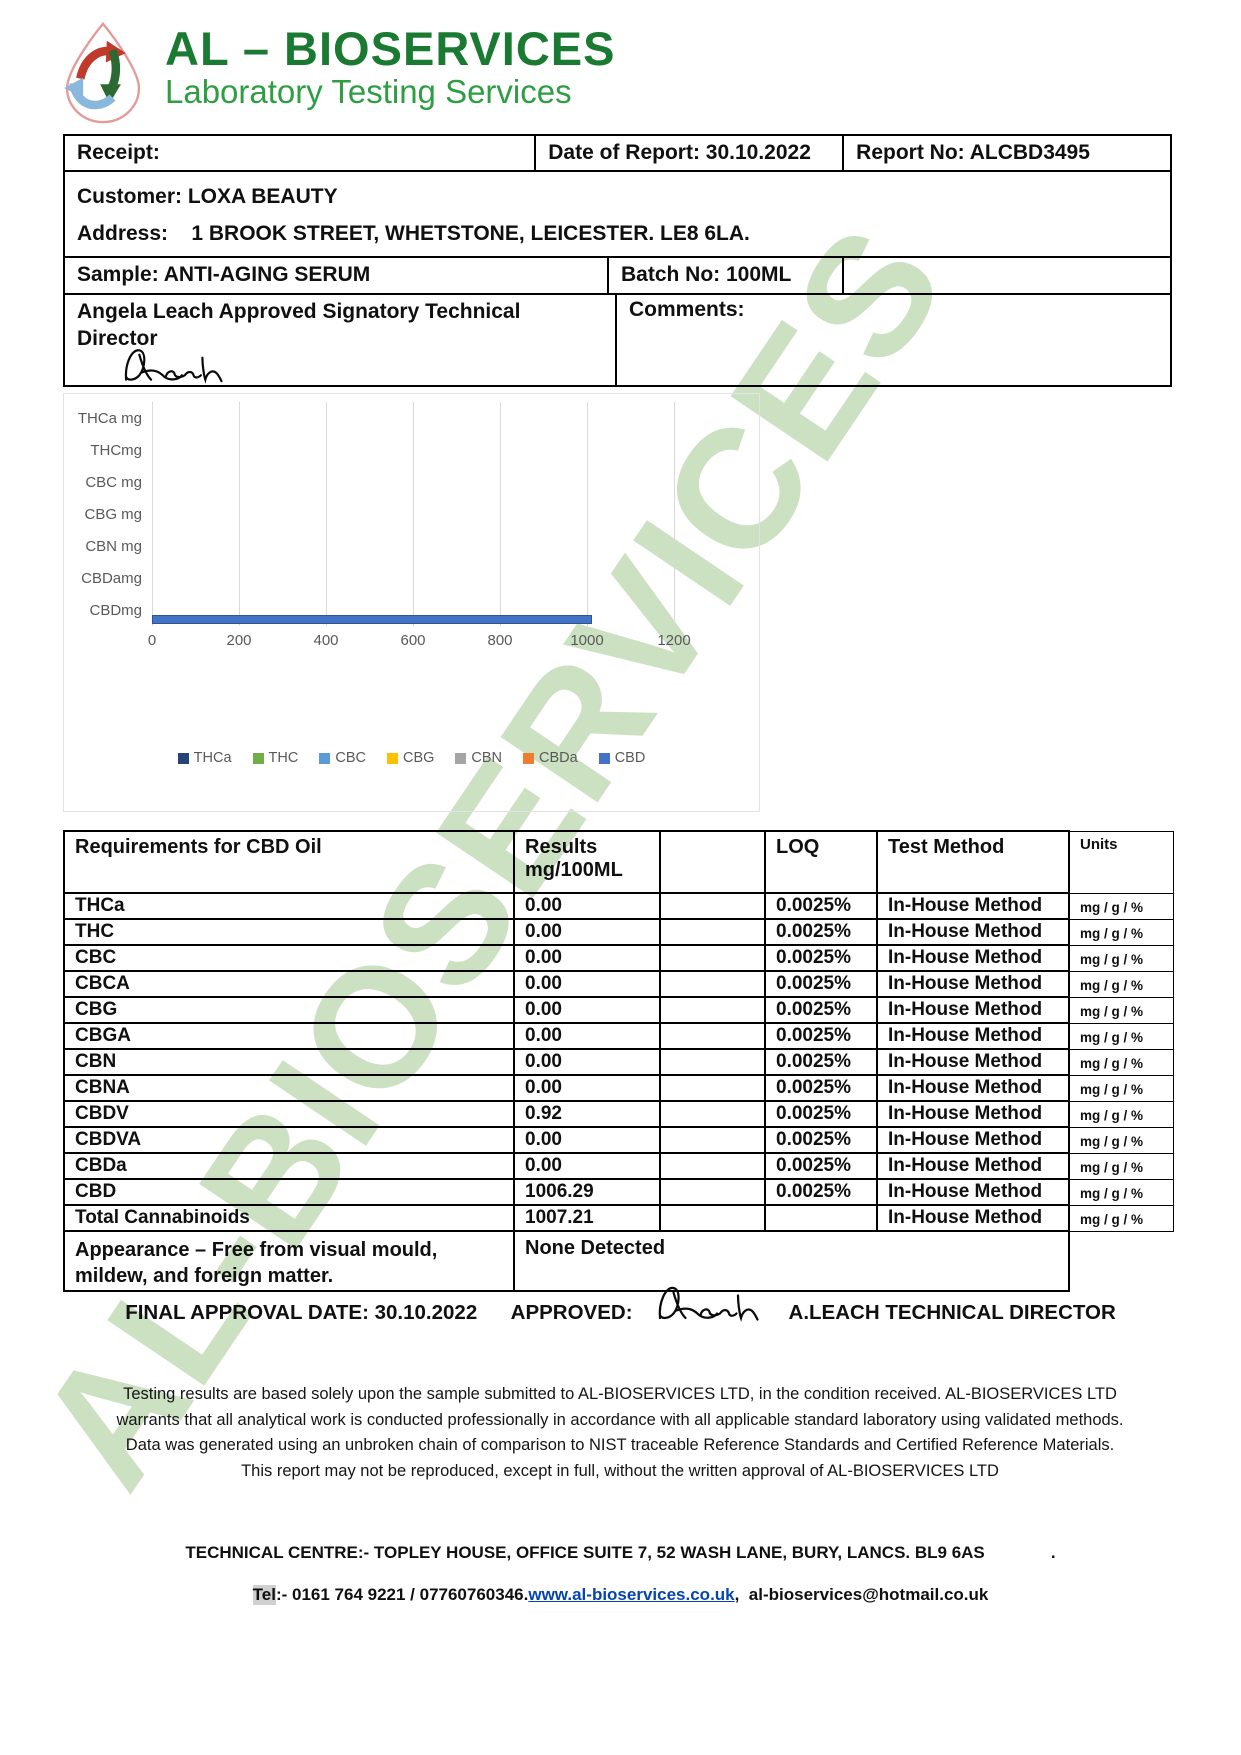  I want to click on analyte-cell: CBC, so click(289, 958).